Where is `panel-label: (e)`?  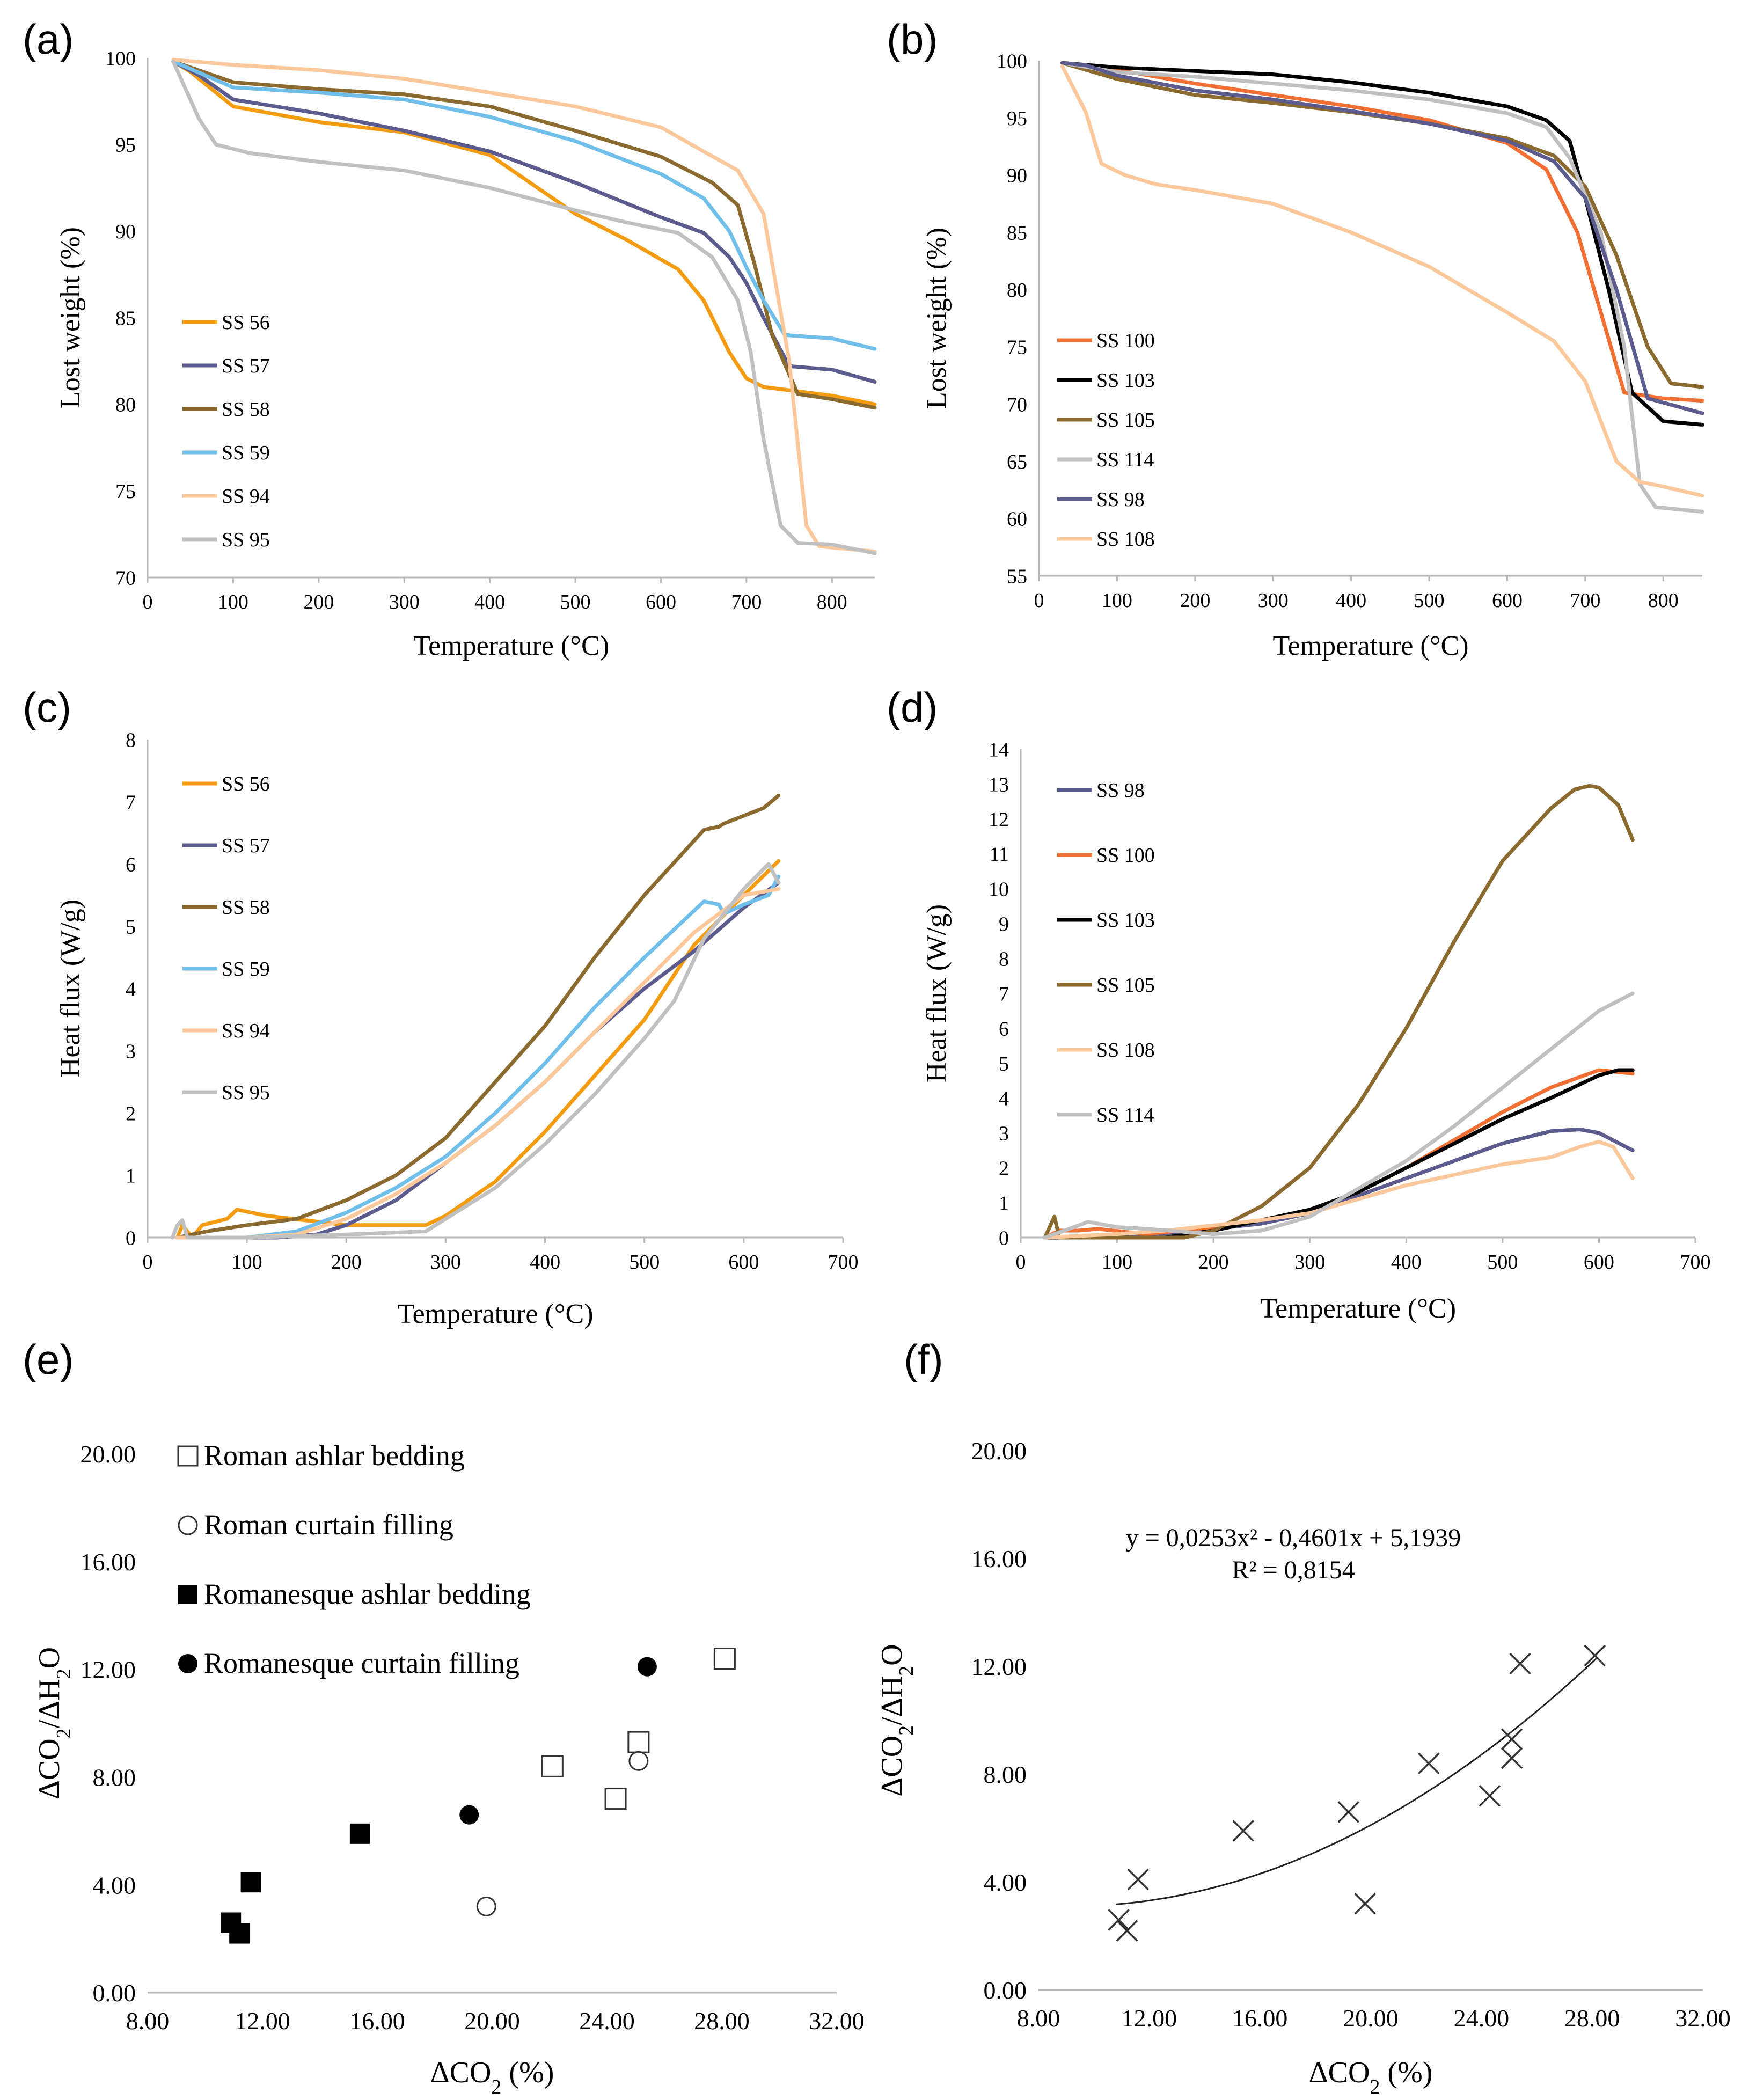
panel-label: (e) is located at coordinates (49, 1359).